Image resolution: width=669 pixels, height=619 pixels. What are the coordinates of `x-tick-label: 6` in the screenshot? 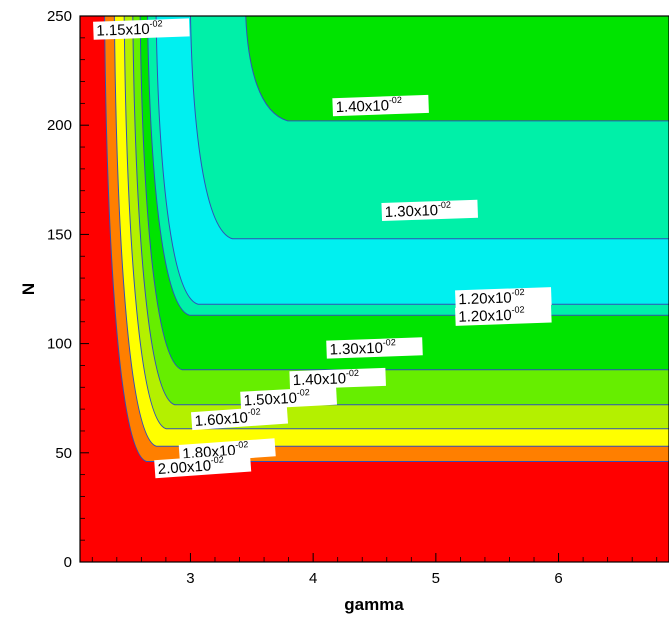 It's located at (558, 578).